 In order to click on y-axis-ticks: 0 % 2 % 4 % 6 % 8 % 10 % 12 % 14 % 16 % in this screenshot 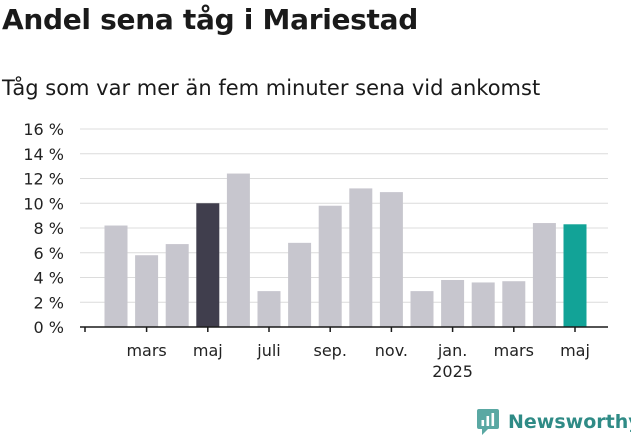, I will do `click(43, 228)`.